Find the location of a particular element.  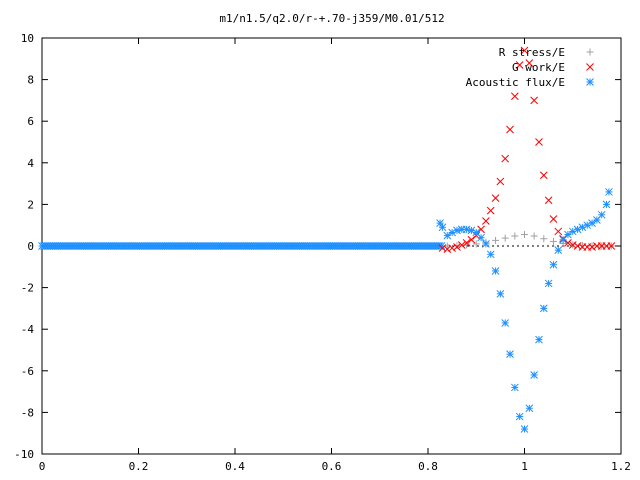

x-tick-label: 1 is located at coordinates (524, 466).